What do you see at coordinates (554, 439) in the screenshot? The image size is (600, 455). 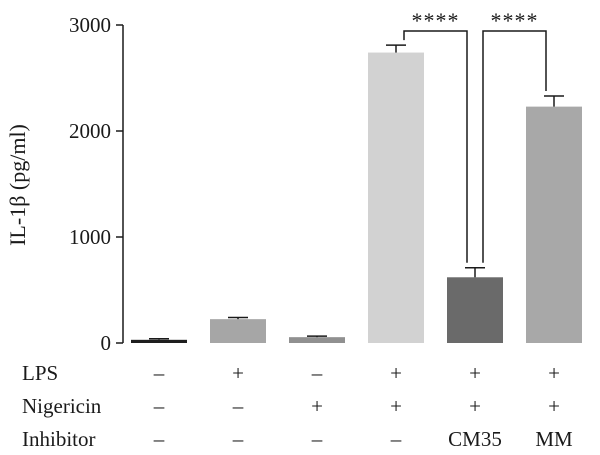 I see `condition-value: MM` at bounding box center [554, 439].